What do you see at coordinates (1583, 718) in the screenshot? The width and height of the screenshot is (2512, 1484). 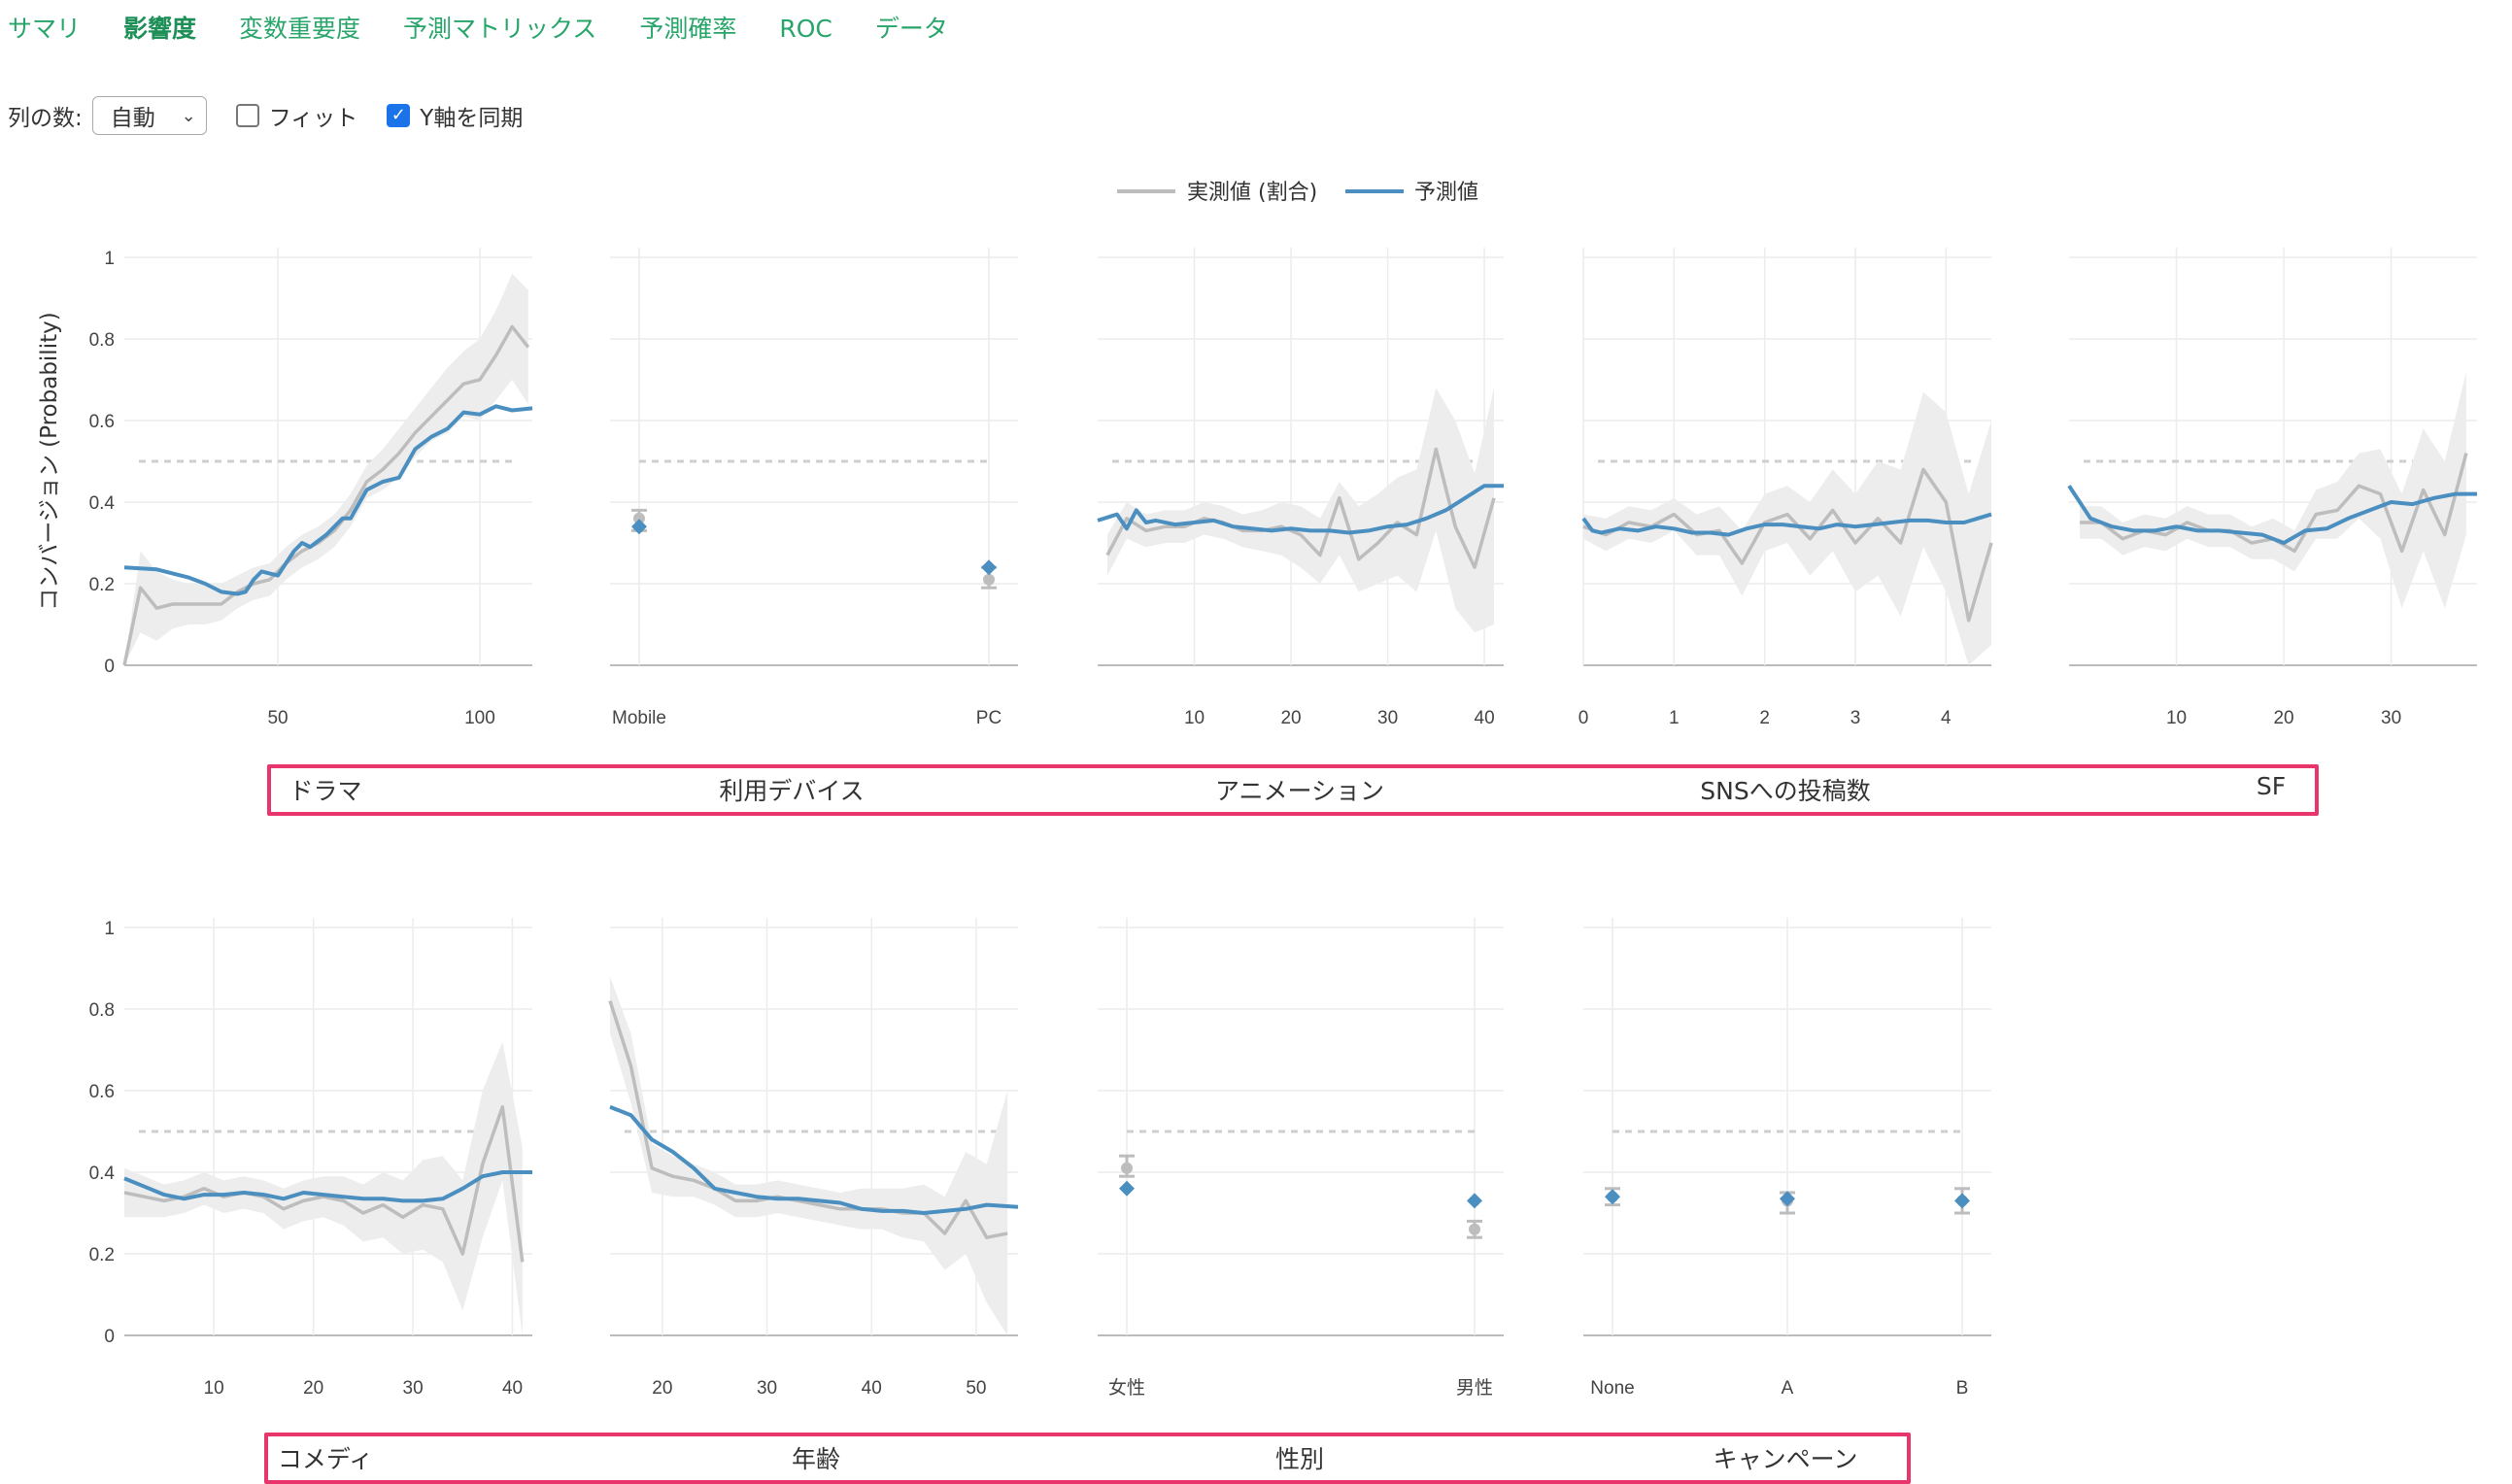 I see `x-tick-label: 0` at bounding box center [1583, 718].